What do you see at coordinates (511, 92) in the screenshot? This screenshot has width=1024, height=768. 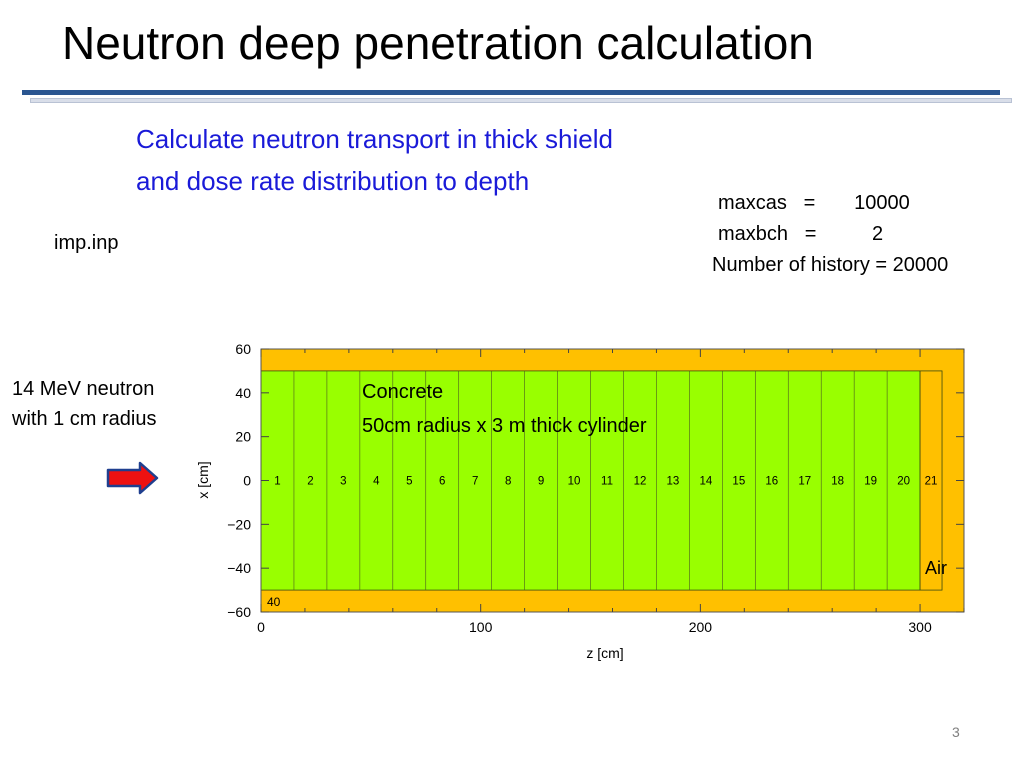 I see `title-rule` at bounding box center [511, 92].